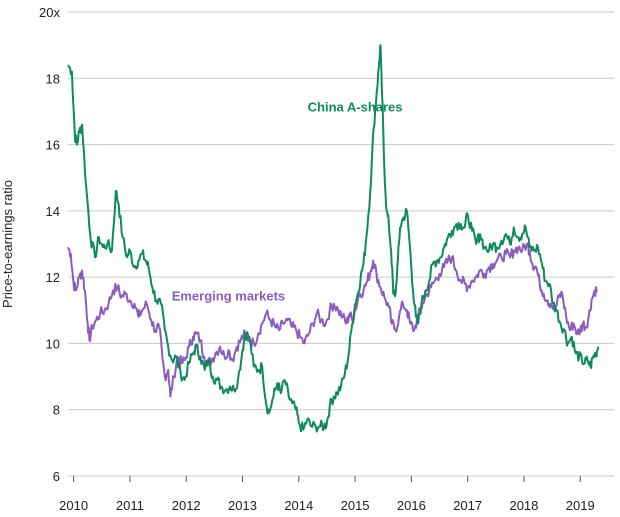 The width and height of the screenshot is (620, 517). Describe the element at coordinates (53, 145) in the screenshot. I see `y-tick-label: 16` at that location.